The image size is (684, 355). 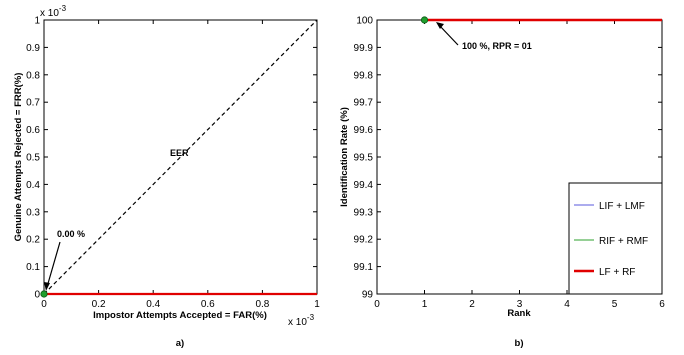 I want to click on a-highlight-marker, so click(x=44, y=294).